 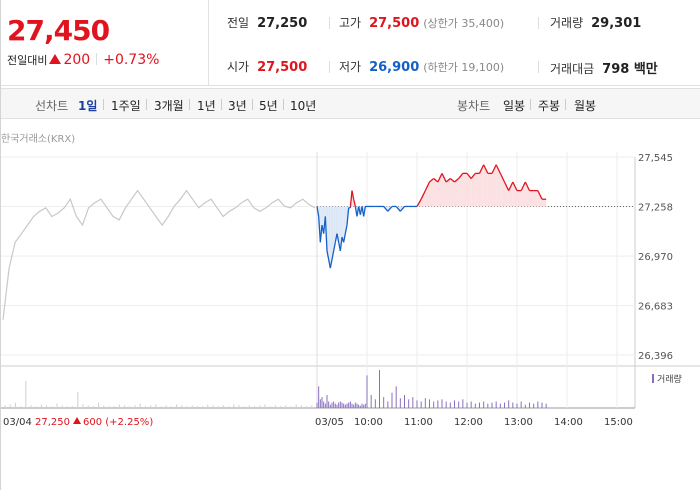 What do you see at coordinates (464, 23) in the screenshot?
I see `upper-limit-note: (상한가 35,400)` at bounding box center [464, 23].